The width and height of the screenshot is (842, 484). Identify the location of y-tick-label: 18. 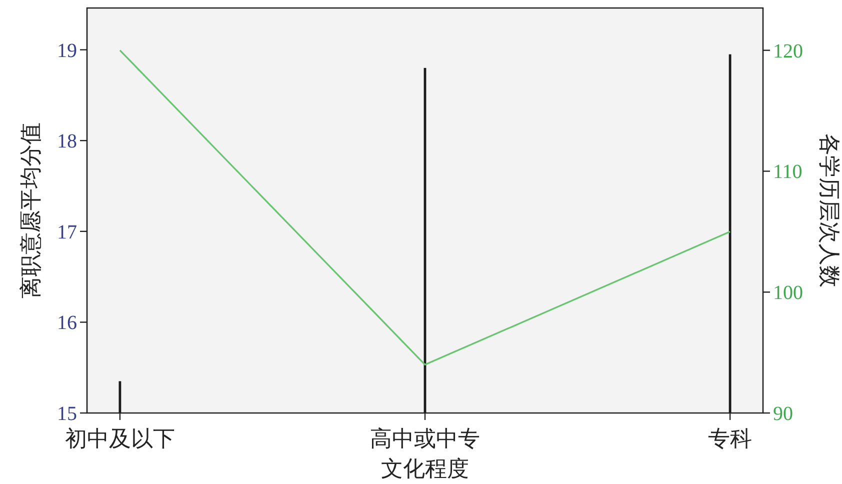
(67, 141).